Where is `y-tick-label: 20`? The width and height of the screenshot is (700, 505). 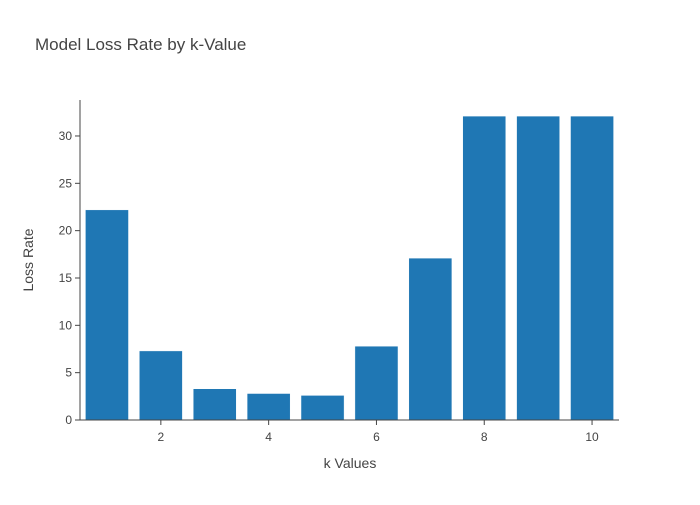
y-tick-label: 20 is located at coordinates (66, 231).